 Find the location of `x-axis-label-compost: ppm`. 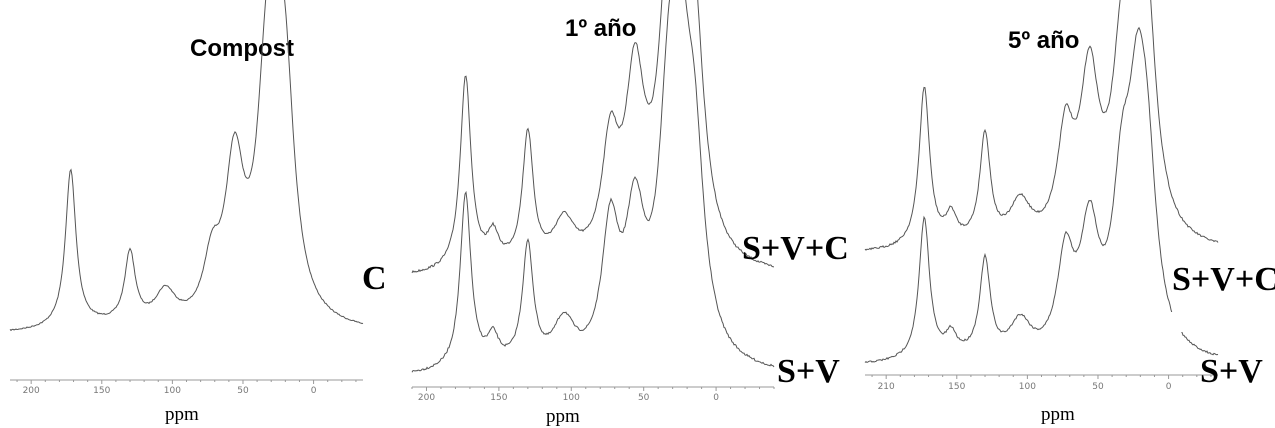

x-axis-label-compost: ppm is located at coordinates (182, 414).